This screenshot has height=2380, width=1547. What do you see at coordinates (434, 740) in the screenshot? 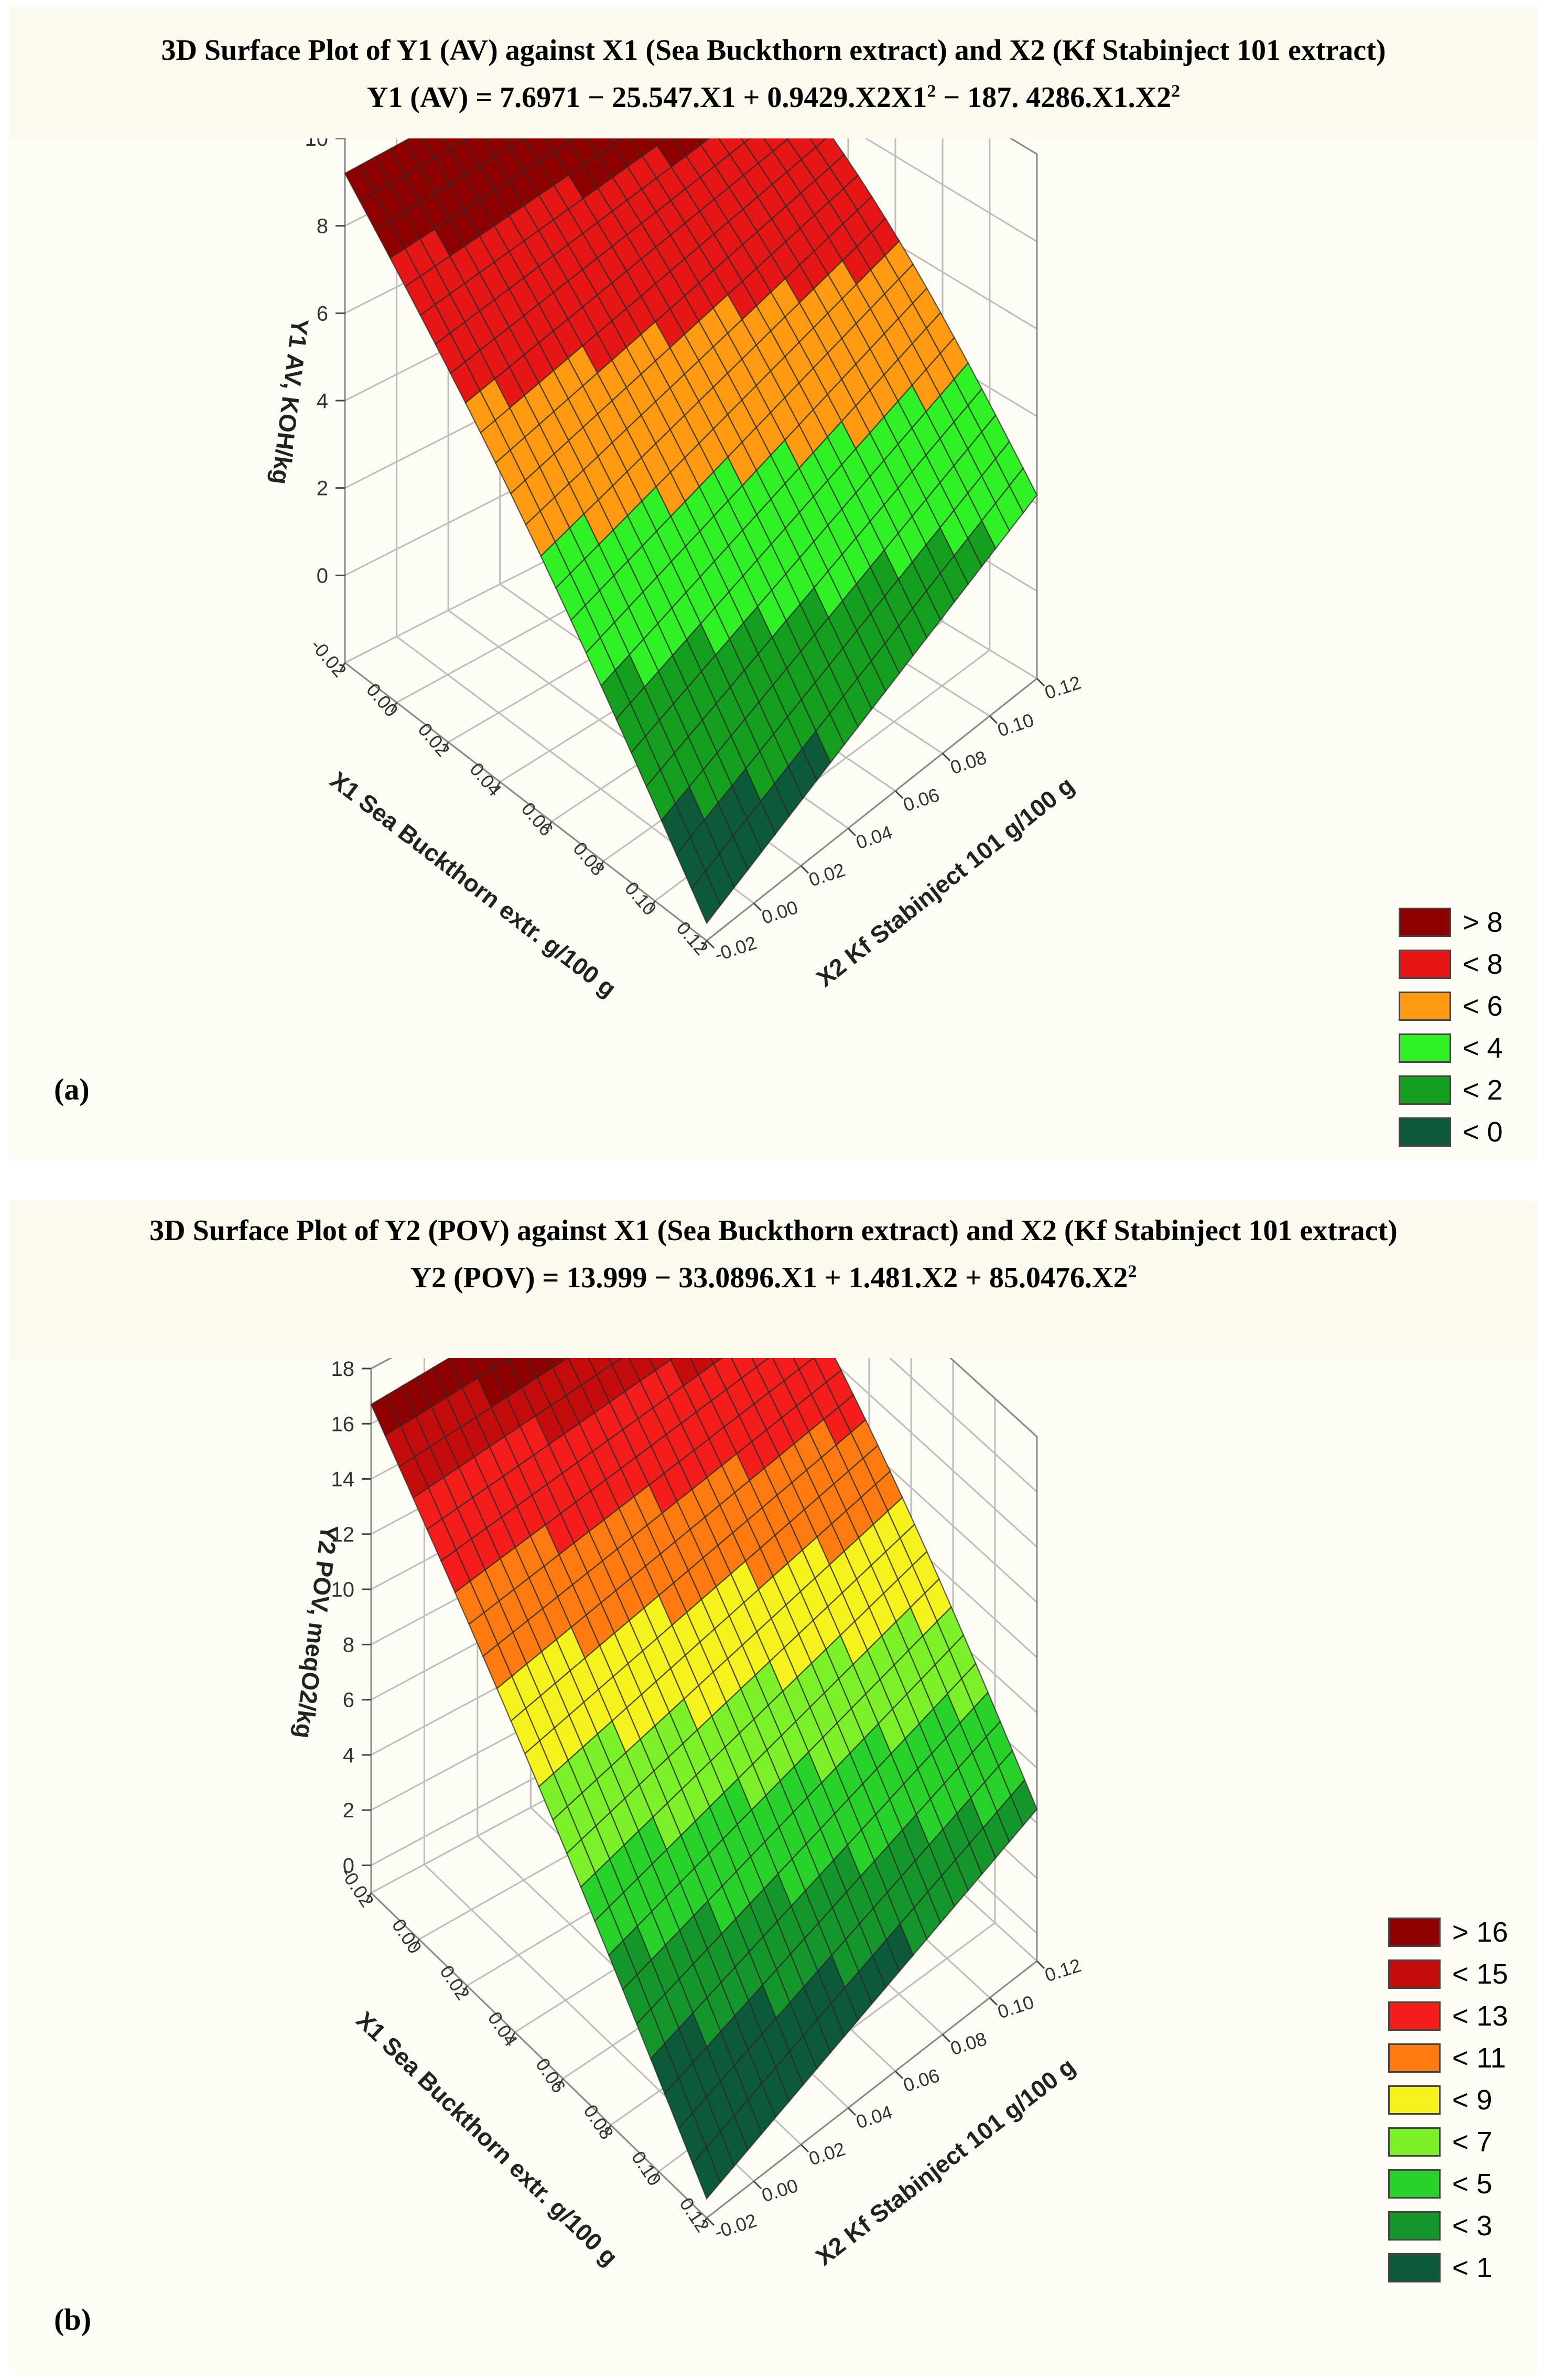
I see `x1-tick-label: 0.02` at bounding box center [434, 740].